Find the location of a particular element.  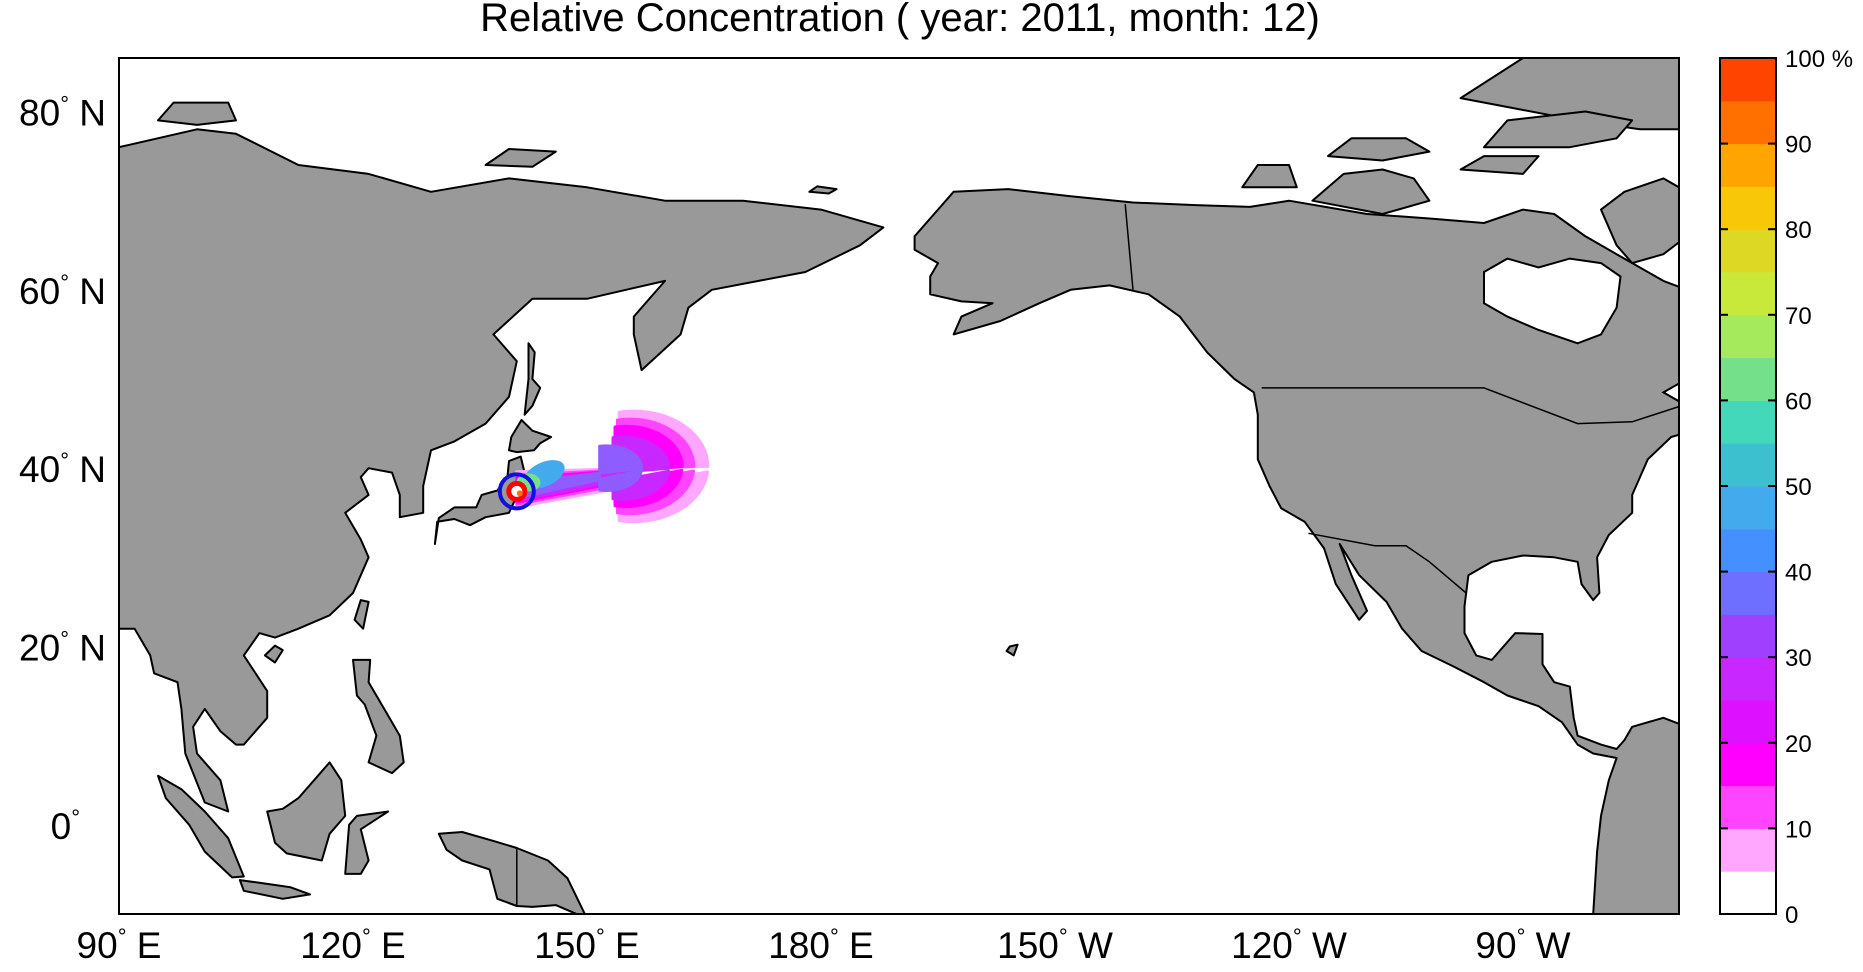

y-axis: 80° N 60° N 40° N 20° N 0° is located at coordinates (62, 469).